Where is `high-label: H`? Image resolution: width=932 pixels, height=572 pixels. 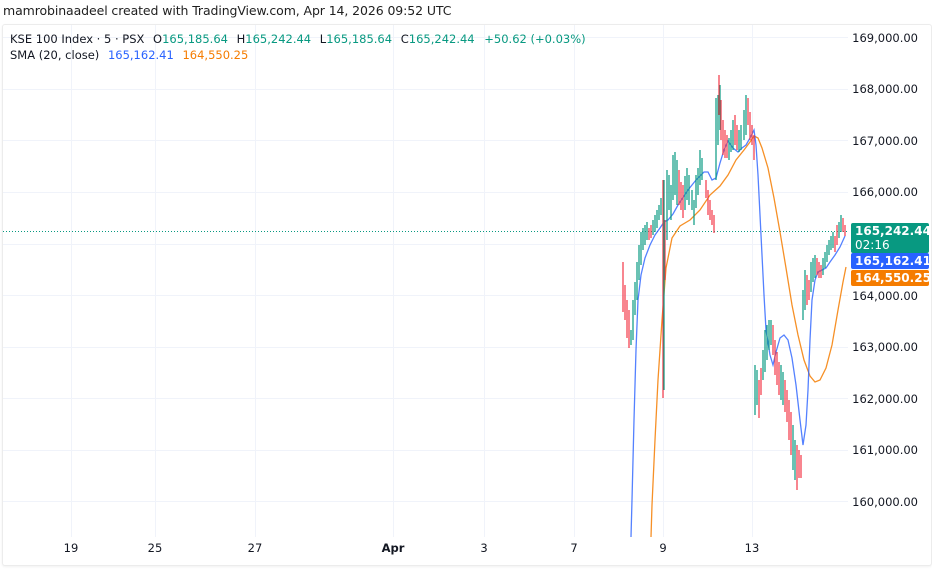
high-label: H is located at coordinates (241, 39).